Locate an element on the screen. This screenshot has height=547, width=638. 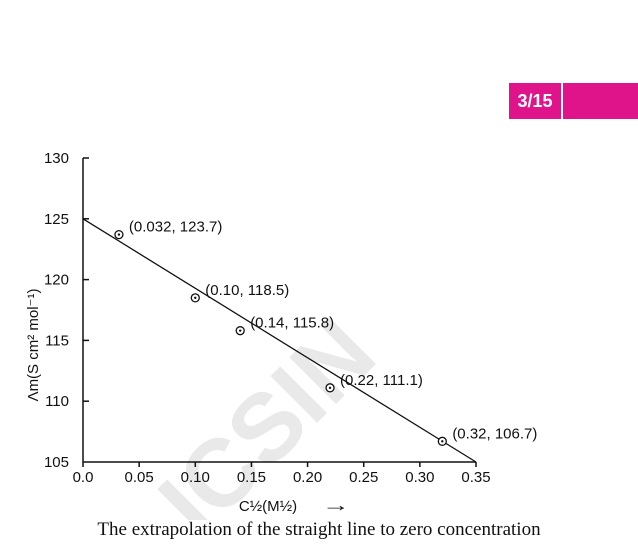
x-tick-label: 0.10 is located at coordinates (195, 477).